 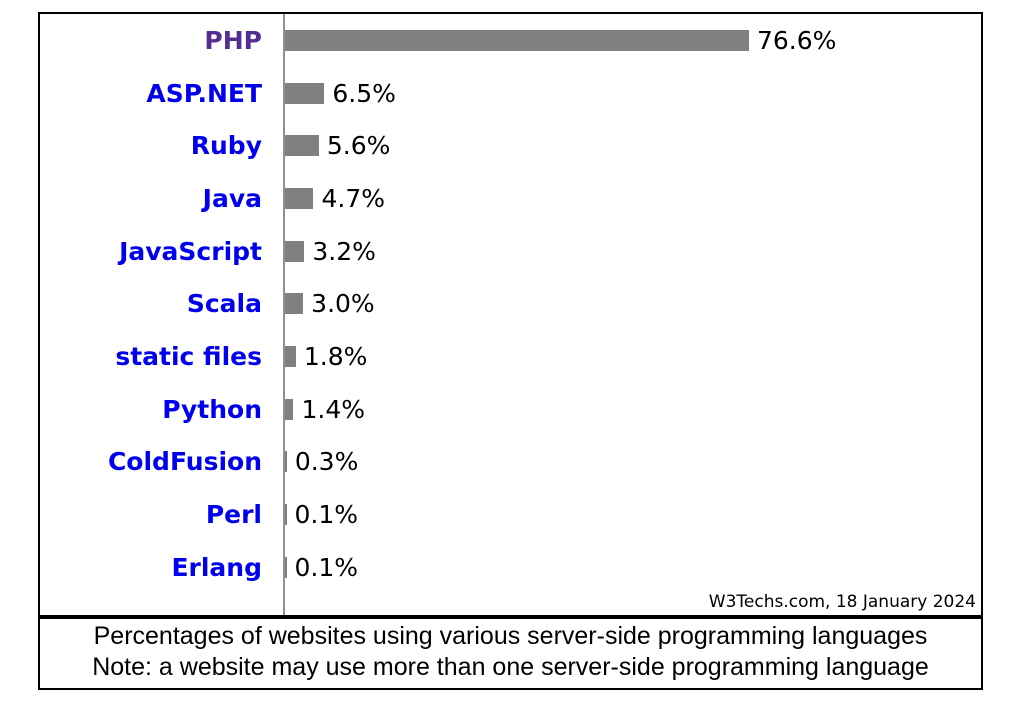 I want to click on bar-area: 6.5%, so click(x=340, y=93).